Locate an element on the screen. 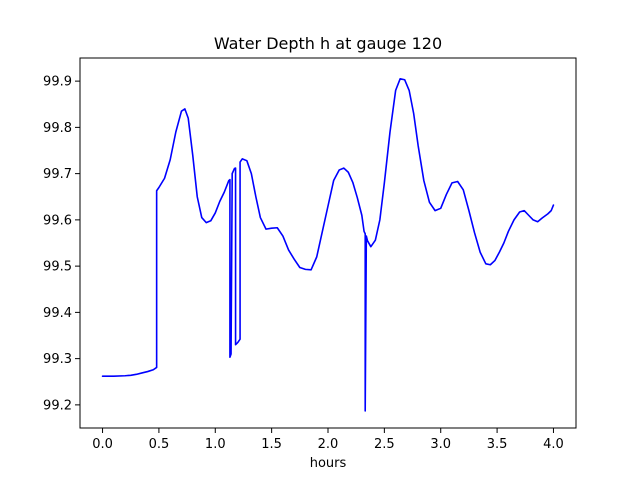  x-tick-label: 3.5 is located at coordinates (497, 444).